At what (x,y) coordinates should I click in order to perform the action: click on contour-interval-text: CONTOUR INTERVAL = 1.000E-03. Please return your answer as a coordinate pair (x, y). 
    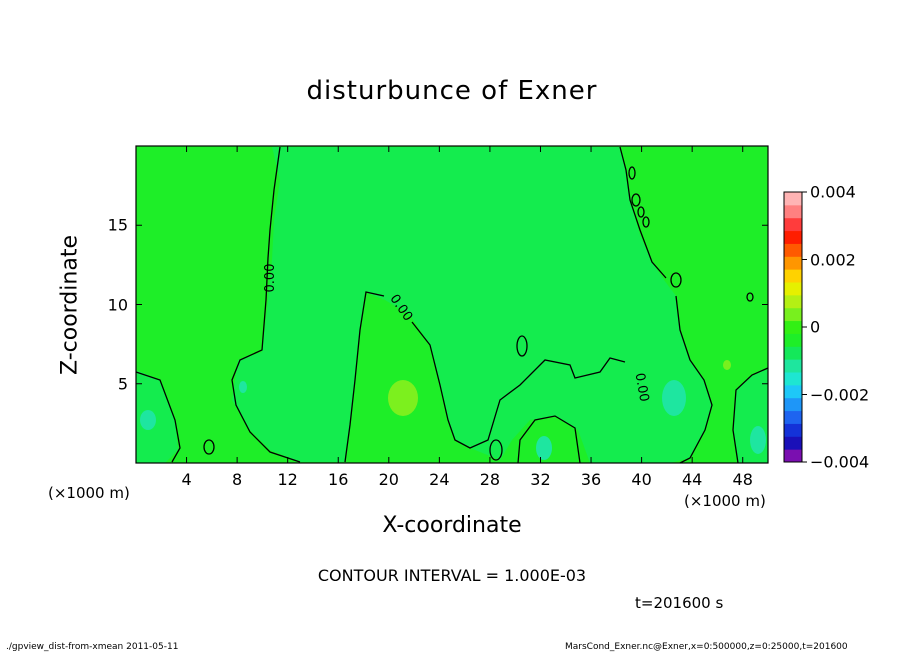
    Looking at the image, I should click on (452, 575).